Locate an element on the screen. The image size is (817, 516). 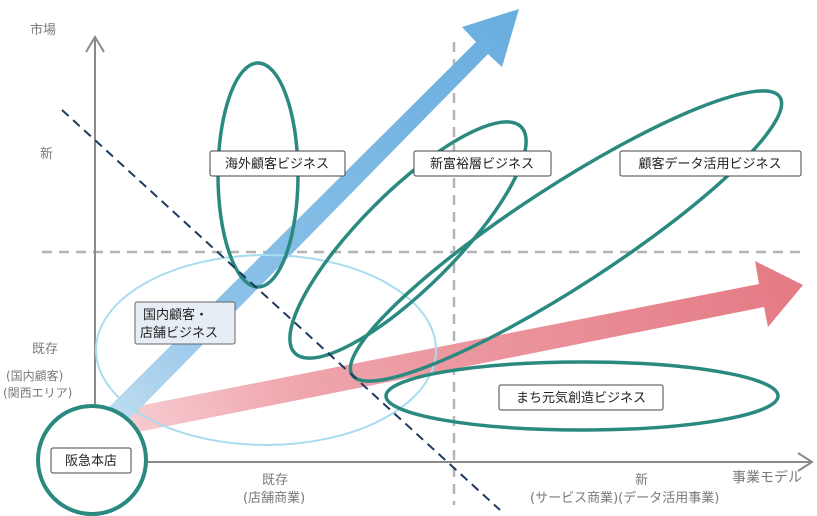
y-axis-arrowhead is located at coordinates (95, 44).